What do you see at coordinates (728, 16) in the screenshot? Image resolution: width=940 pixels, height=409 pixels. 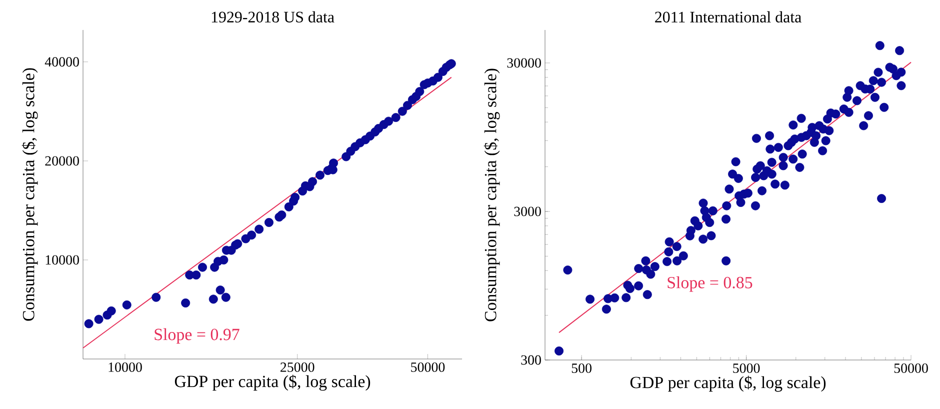 I see `chart-title: 2011 International data` at bounding box center [728, 16].